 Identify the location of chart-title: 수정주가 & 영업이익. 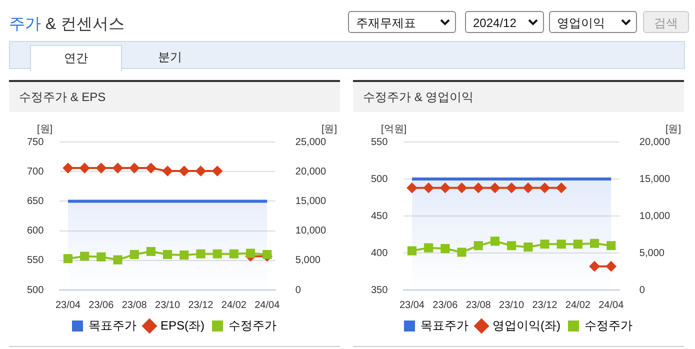
(518, 97).